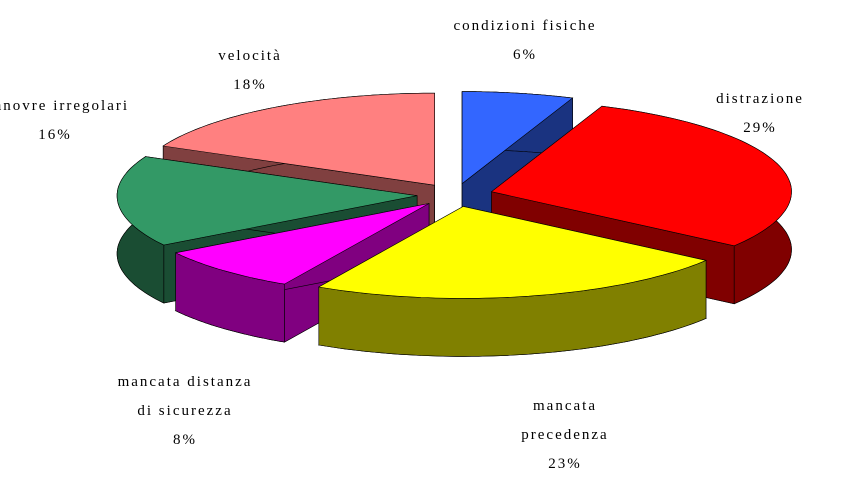 The height and width of the screenshot is (492, 863). Describe the element at coordinates (185, 440) in the screenshot. I see `value-label: 8%` at that location.